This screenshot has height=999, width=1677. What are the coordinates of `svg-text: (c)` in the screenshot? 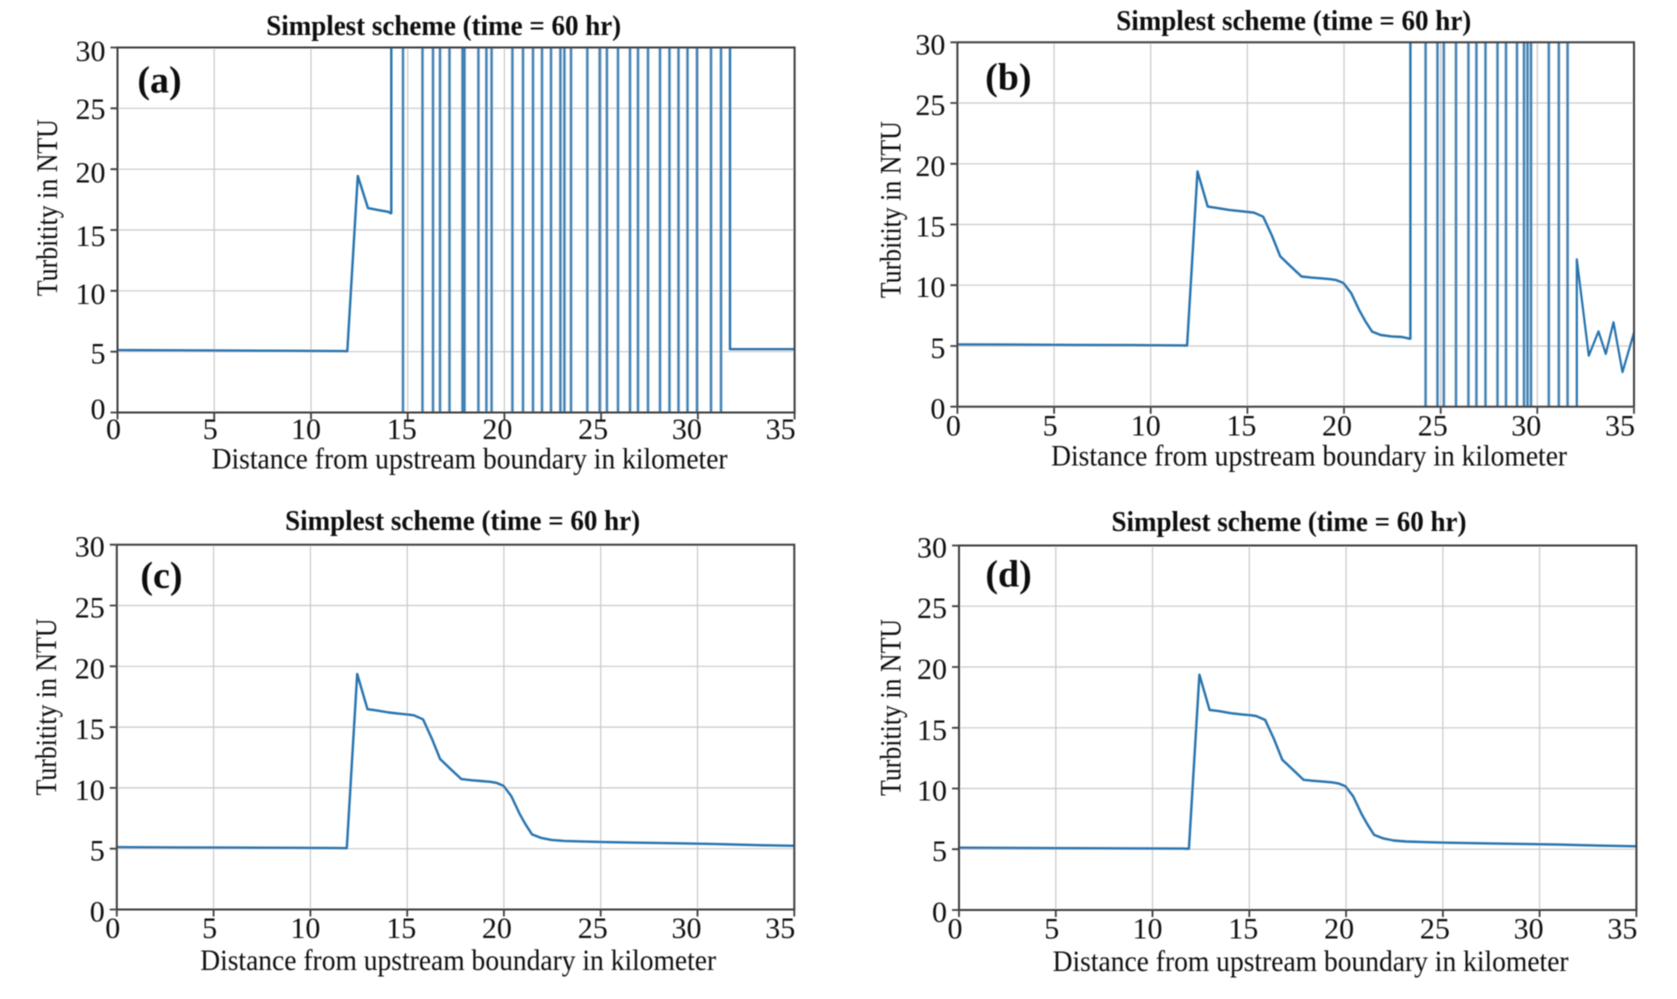 It's located at (161, 576).